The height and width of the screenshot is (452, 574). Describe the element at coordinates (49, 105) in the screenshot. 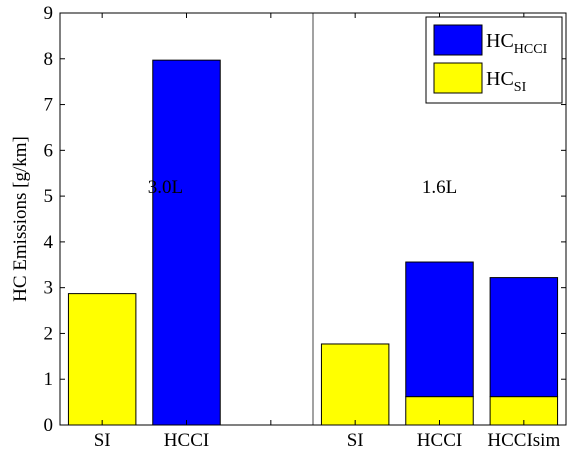

I see `y-tick-label: 7` at that location.